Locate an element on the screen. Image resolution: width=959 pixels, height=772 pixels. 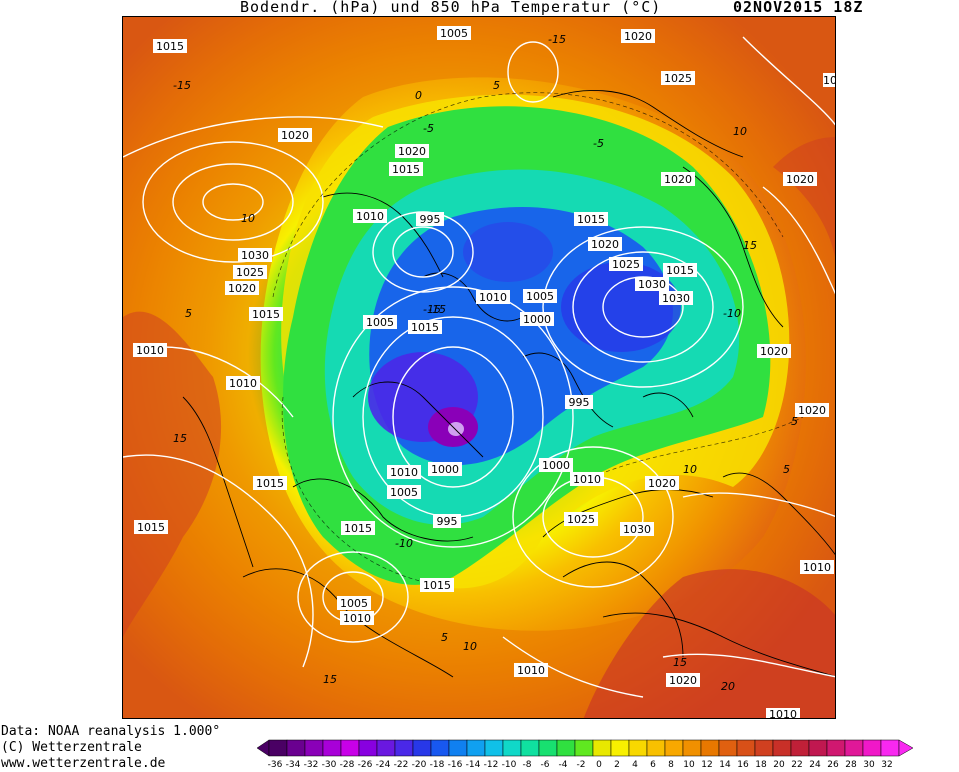
legend-tick-label: 30 is located at coordinates (869, 764).